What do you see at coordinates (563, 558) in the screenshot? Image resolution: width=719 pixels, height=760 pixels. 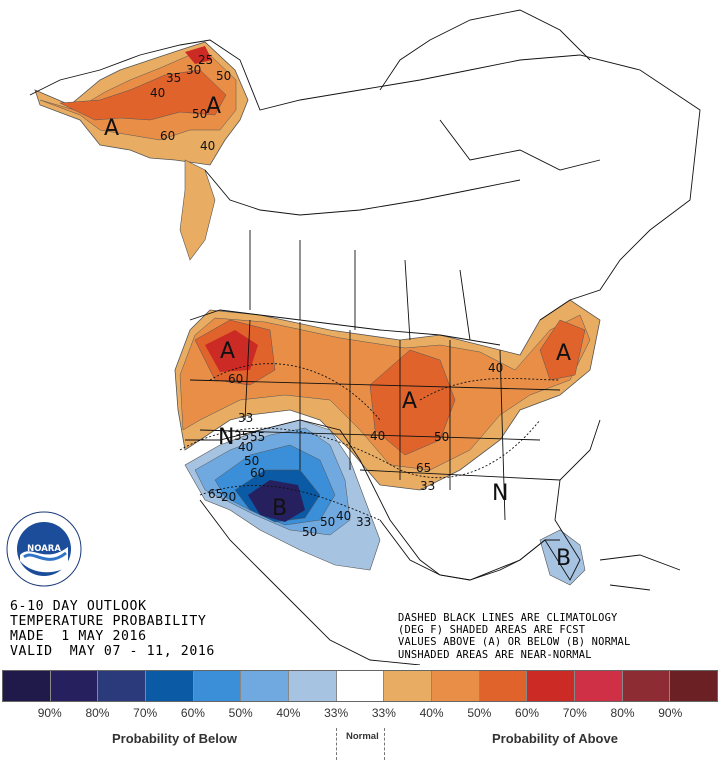 I see `label-b-florida: B` at bounding box center [563, 558].